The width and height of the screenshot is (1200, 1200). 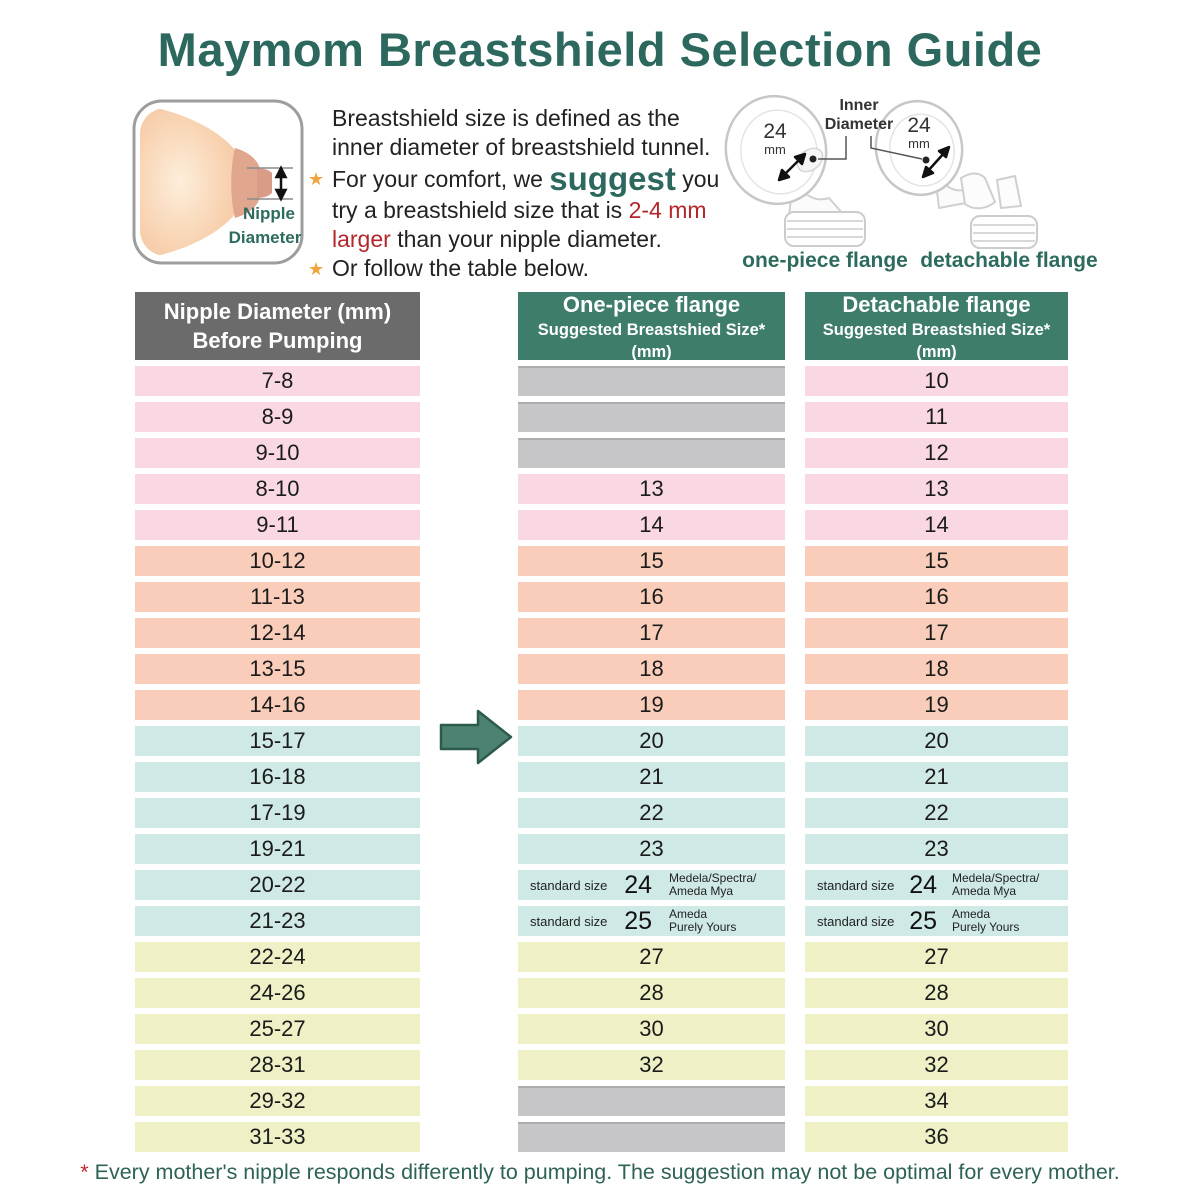 What do you see at coordinates (651, 849) in the screenshot?
I see `one-piece-size-cell: 23` at bounding box center [651, 849].